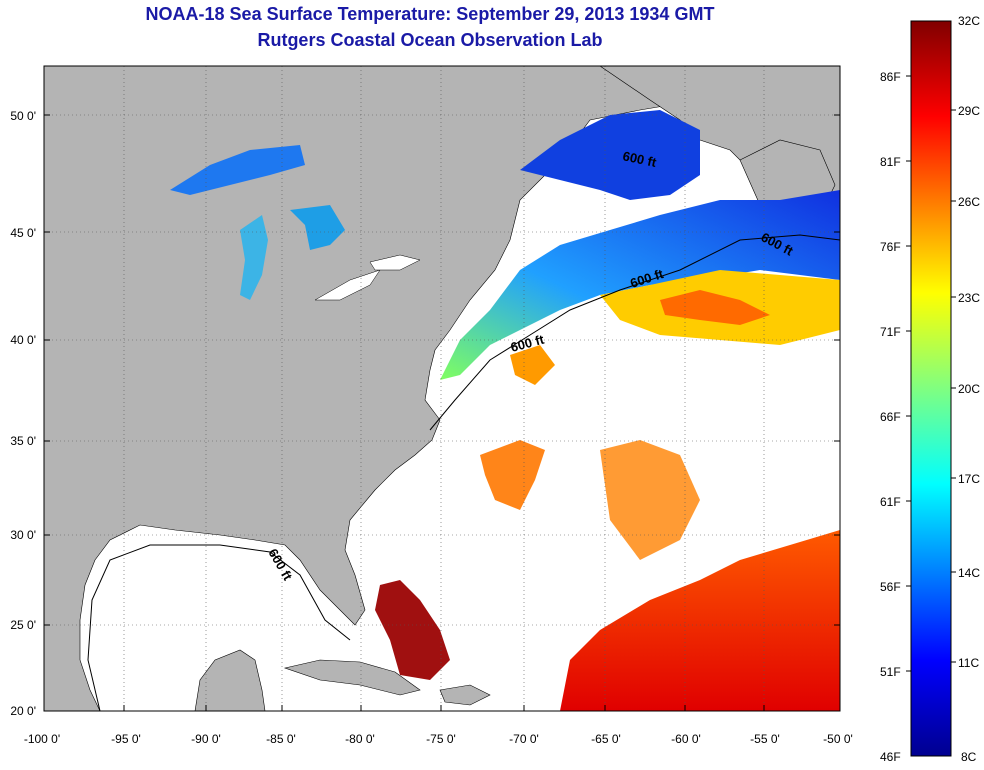 The height and width of the screenshot is (770, 984). I want to click on land-yucatan, so click(230, 680).